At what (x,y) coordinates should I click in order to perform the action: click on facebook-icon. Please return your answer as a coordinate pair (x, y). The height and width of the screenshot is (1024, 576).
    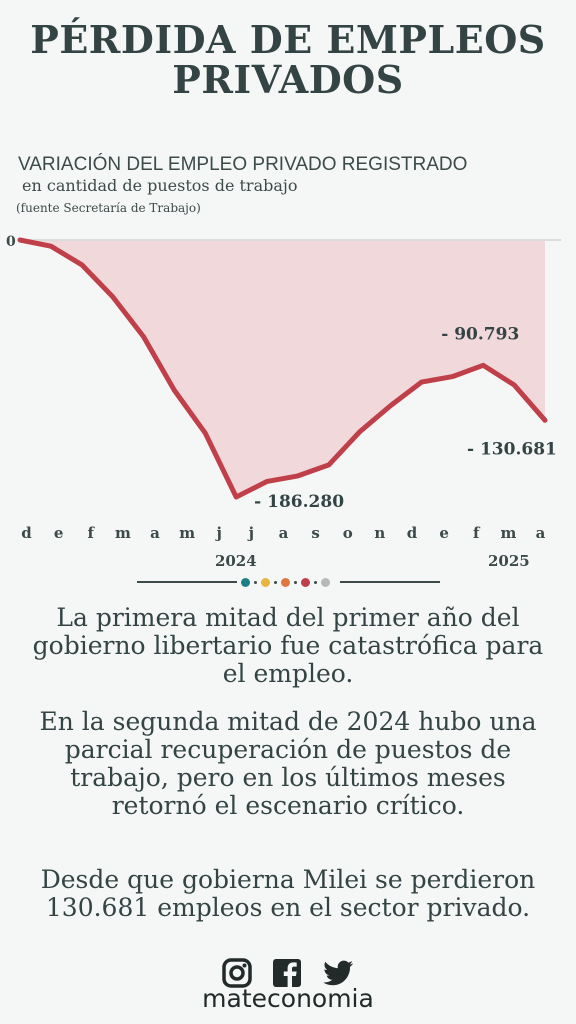
    Looking at the image, I should click on (287, 973).